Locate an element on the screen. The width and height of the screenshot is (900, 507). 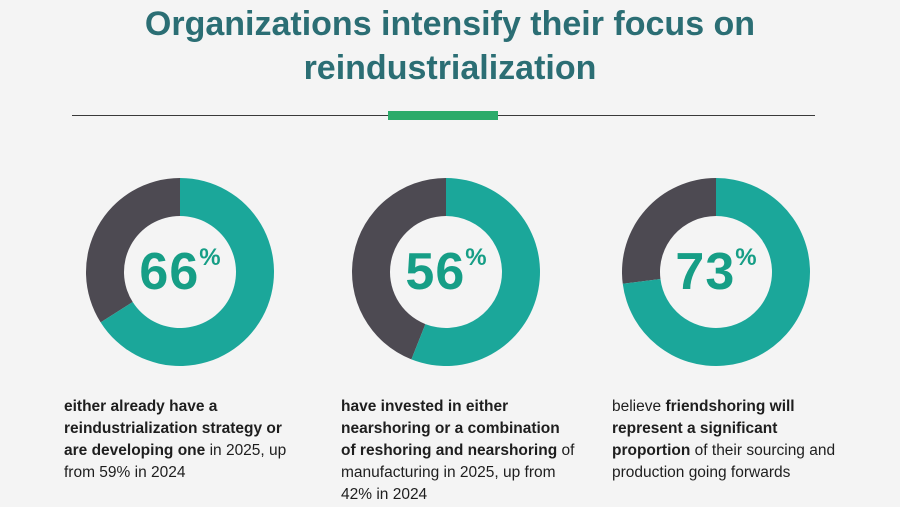
percent-value-2: 56 is located at coordinates (435, 272).